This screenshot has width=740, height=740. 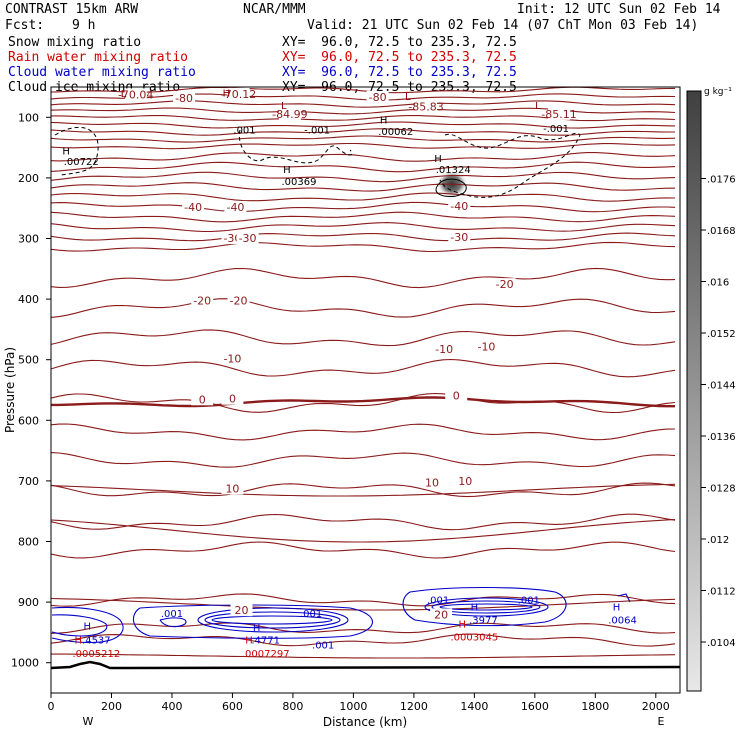 I want to click on x-tick-label: 1800, so click(x=595, y=706).